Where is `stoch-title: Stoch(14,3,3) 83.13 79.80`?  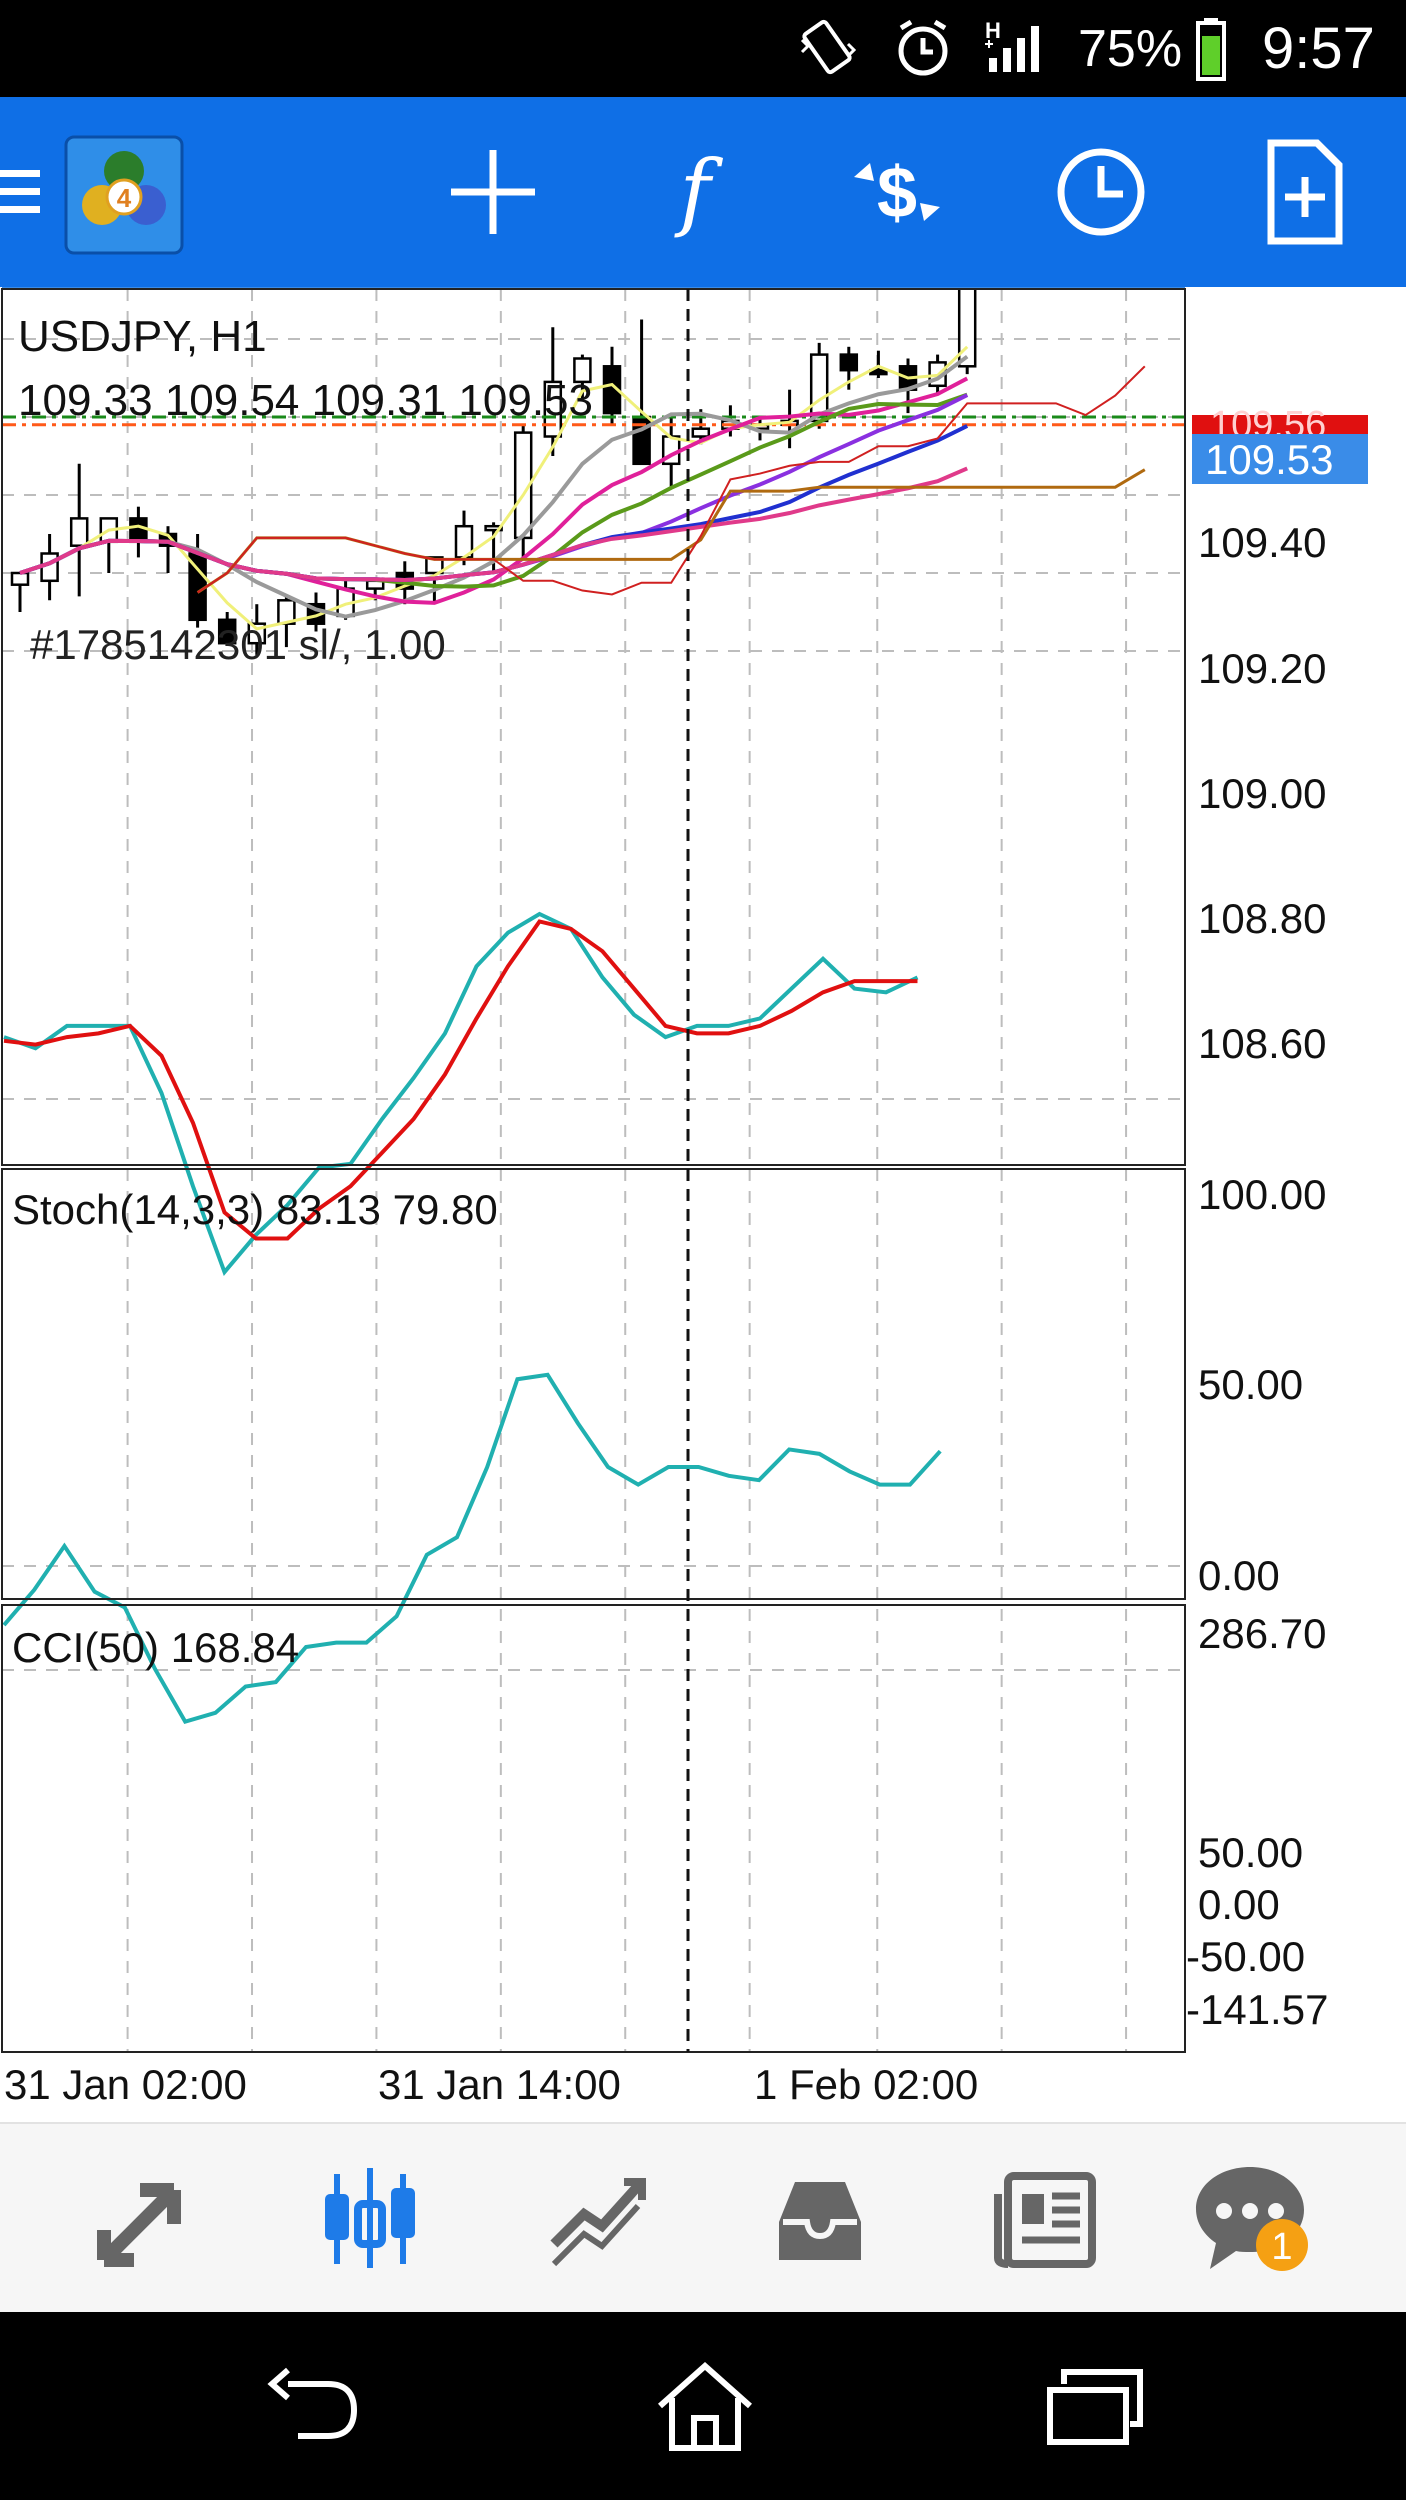
stoch-title: Stoch(14,3,3) 83.13 79.80 is located at coordinates (255, 1209).